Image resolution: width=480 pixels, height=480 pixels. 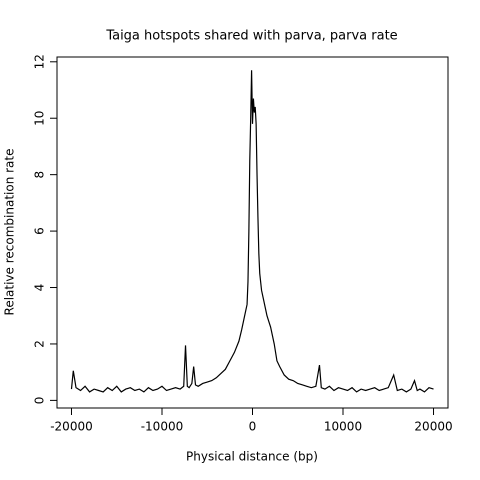 What do you see at coordinates (40, 288) in the screenshot?
I see `y-tick-label: 4` at bounding box center [40, 288].